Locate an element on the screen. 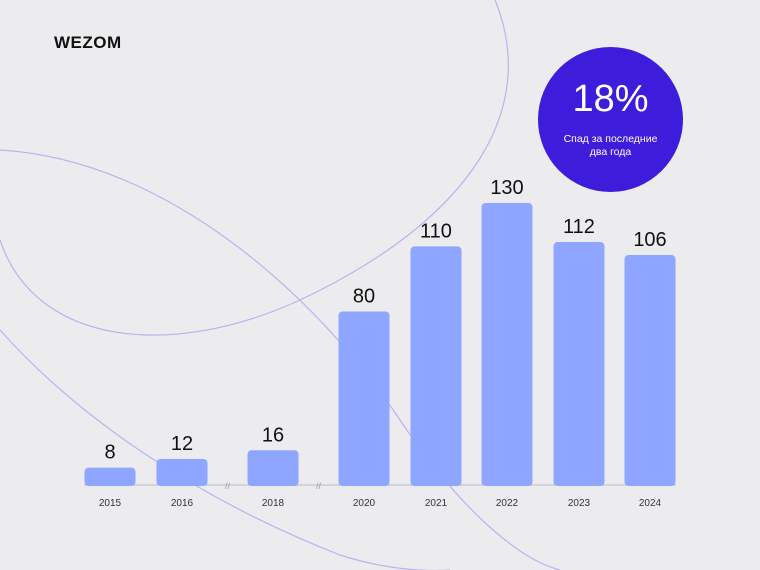  decline-caption: Спад за последние два года is located at coordinates (610, 145).